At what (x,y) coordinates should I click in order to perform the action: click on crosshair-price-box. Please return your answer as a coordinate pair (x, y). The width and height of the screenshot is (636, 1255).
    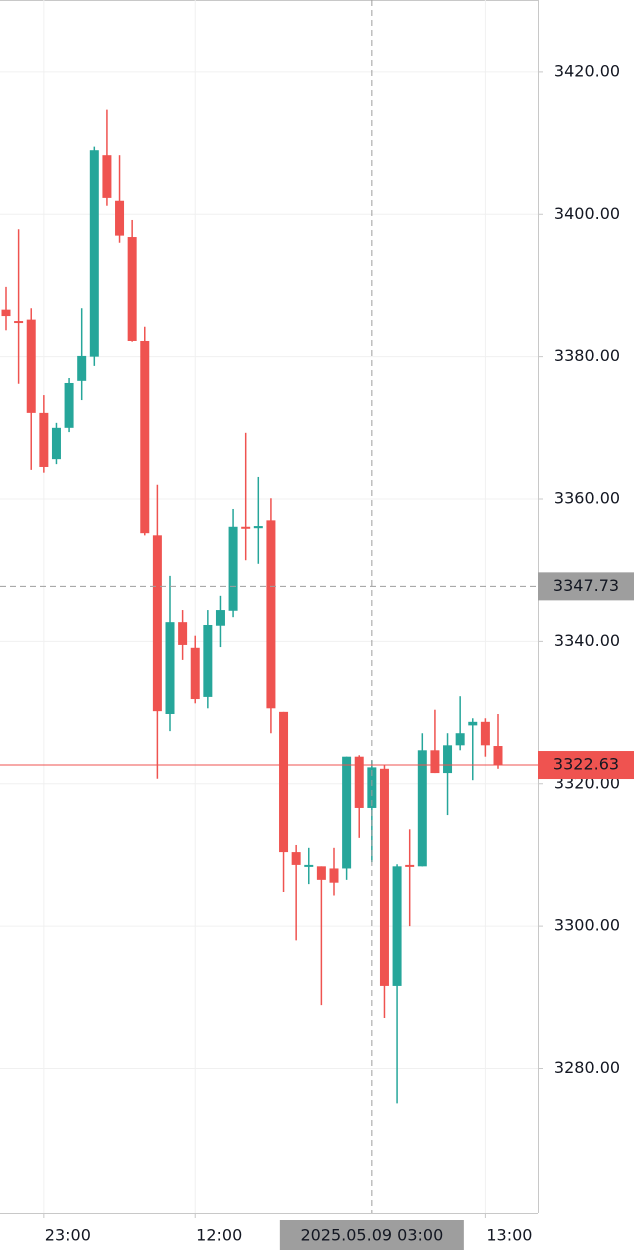
    Looking at the image, I should click on (586, 586).